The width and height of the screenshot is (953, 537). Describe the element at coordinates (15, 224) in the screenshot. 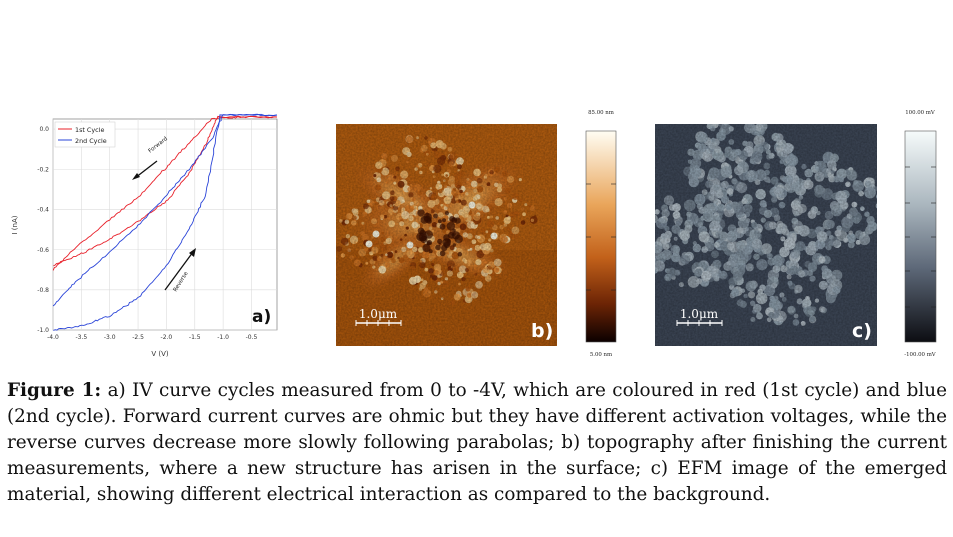

I see `y-axis-label: I (nA)` at that location.